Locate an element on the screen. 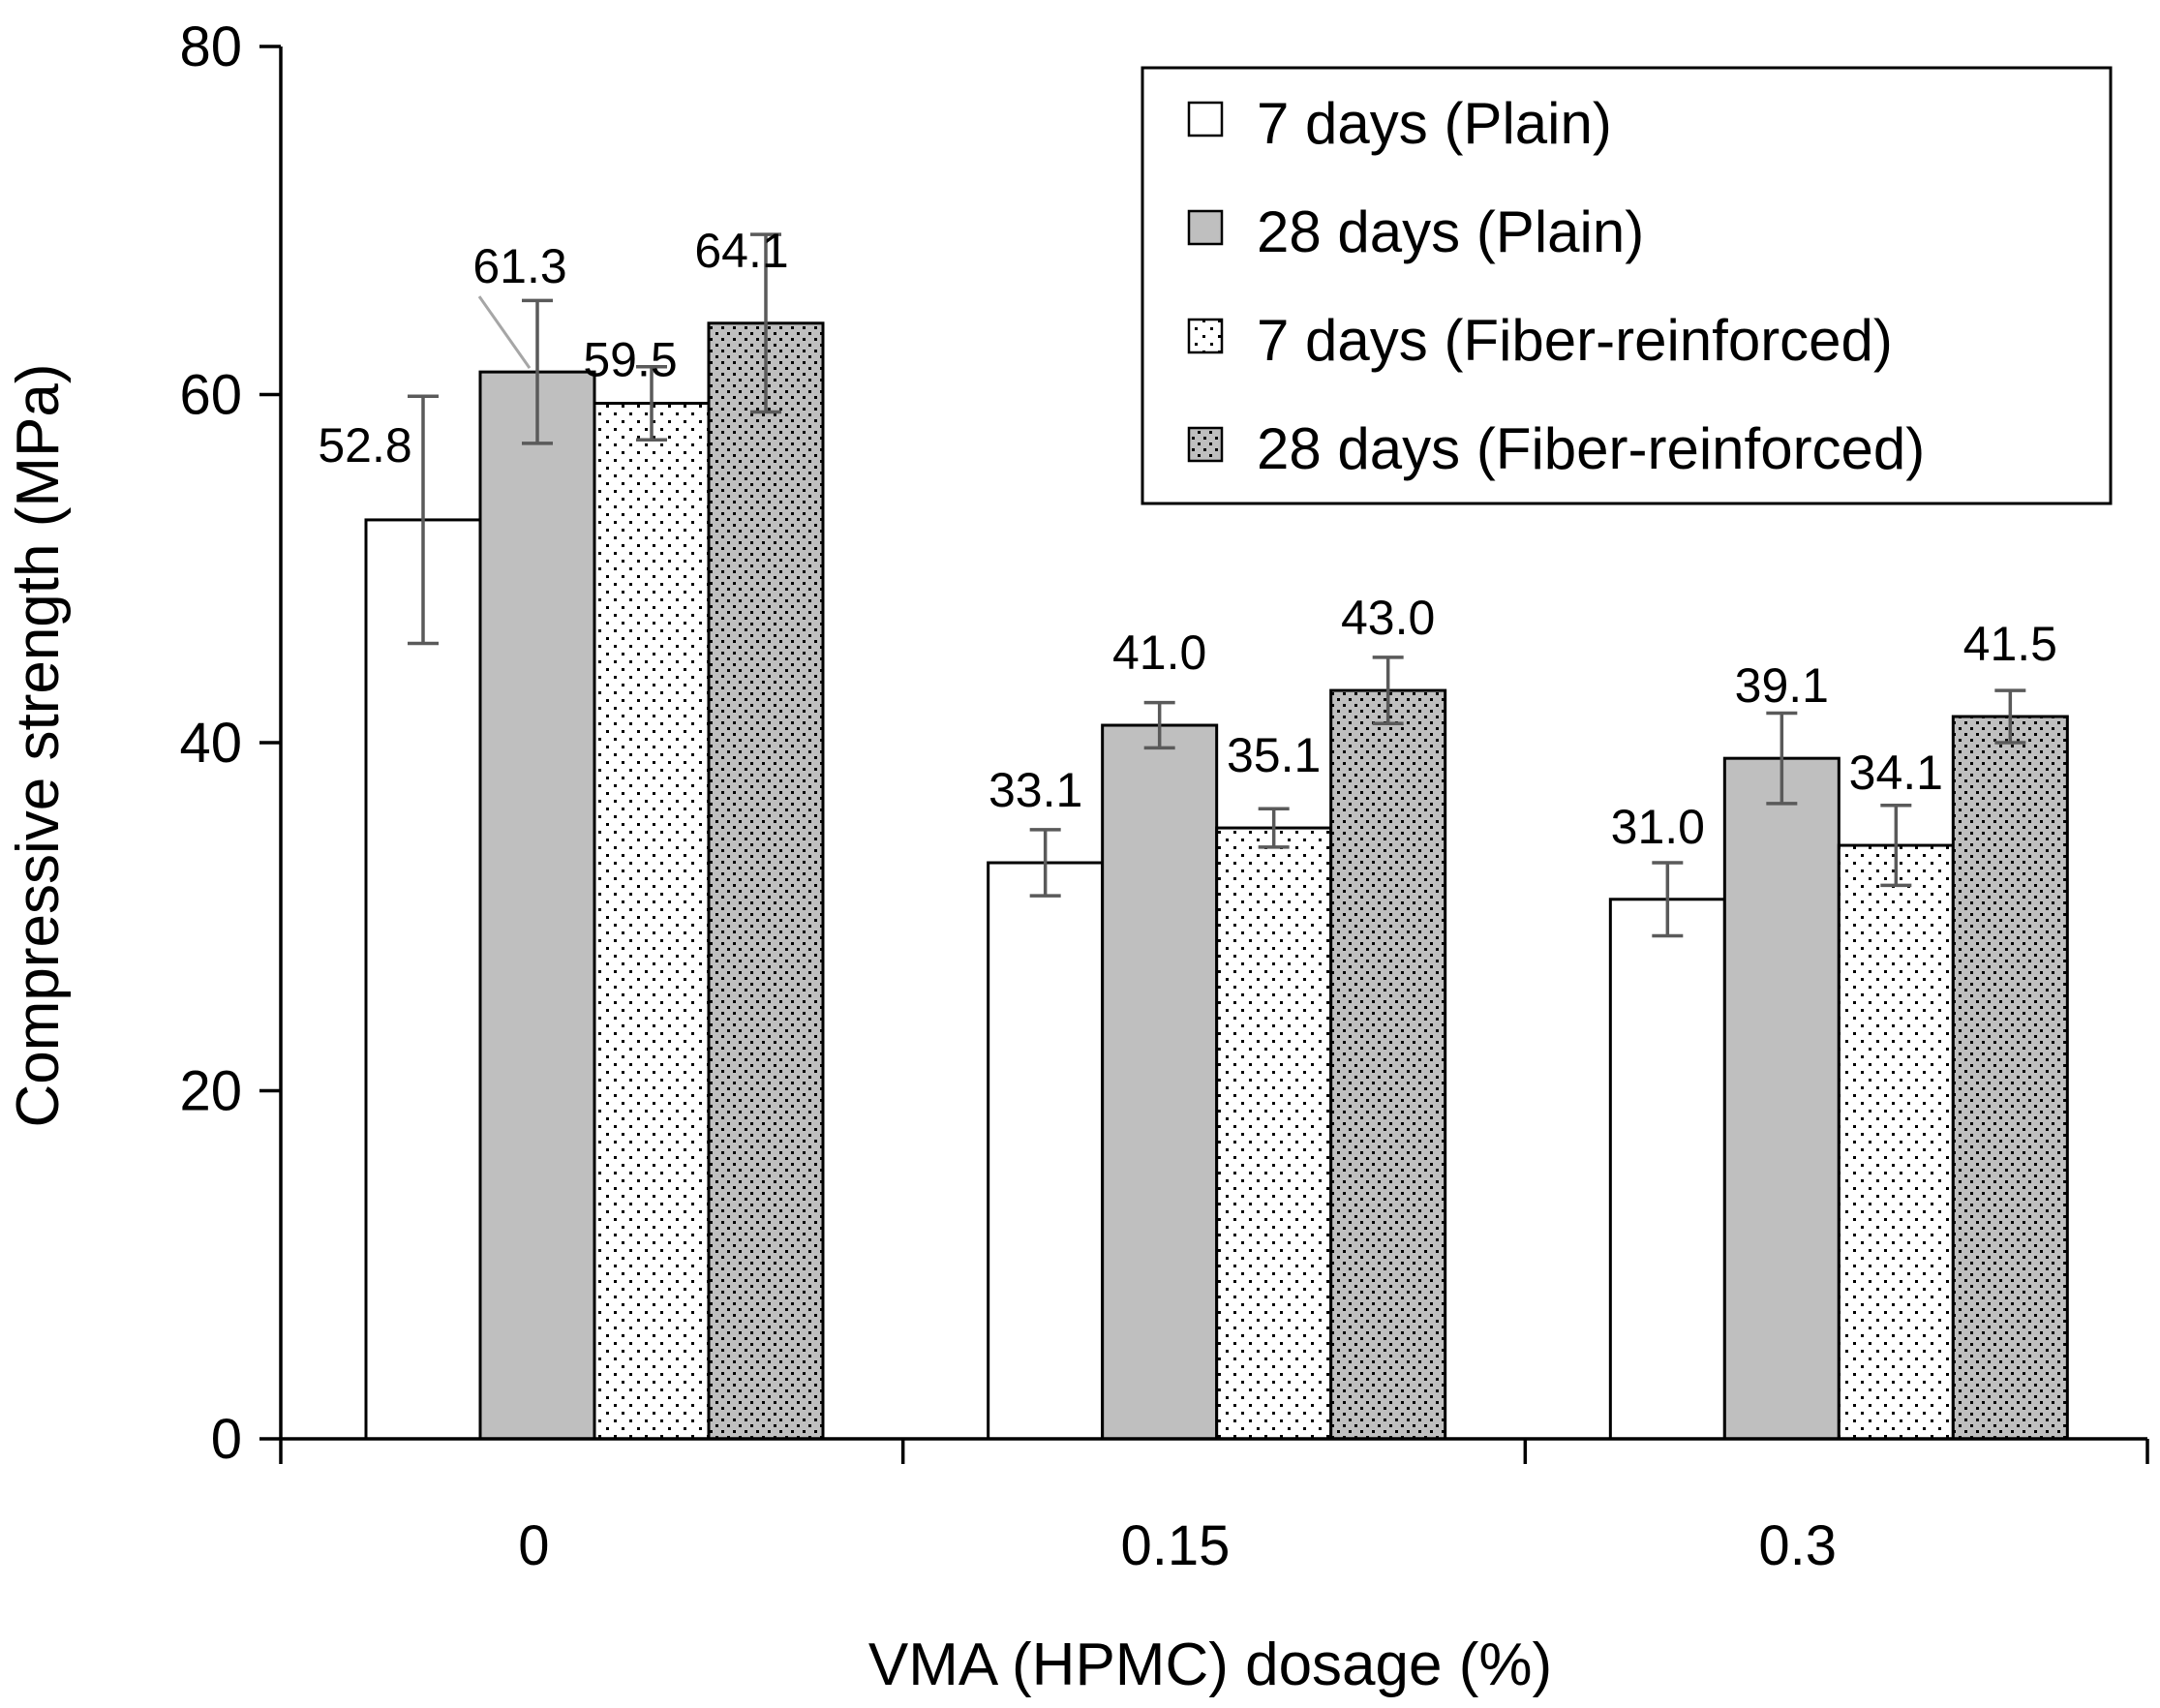 Image resolution: width=2160 pixels, height=1708 pixels. x-tick-label-1: 0.15 is located at coordinates (1176, 1545).